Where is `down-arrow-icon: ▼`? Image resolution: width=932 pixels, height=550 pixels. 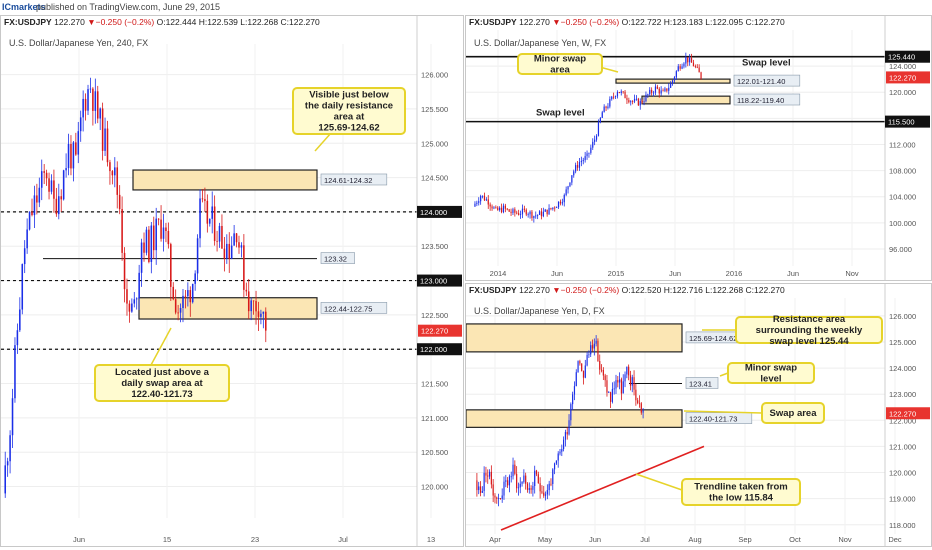
down-arrow-icon: ▼ is located at coordinates (91, 22).